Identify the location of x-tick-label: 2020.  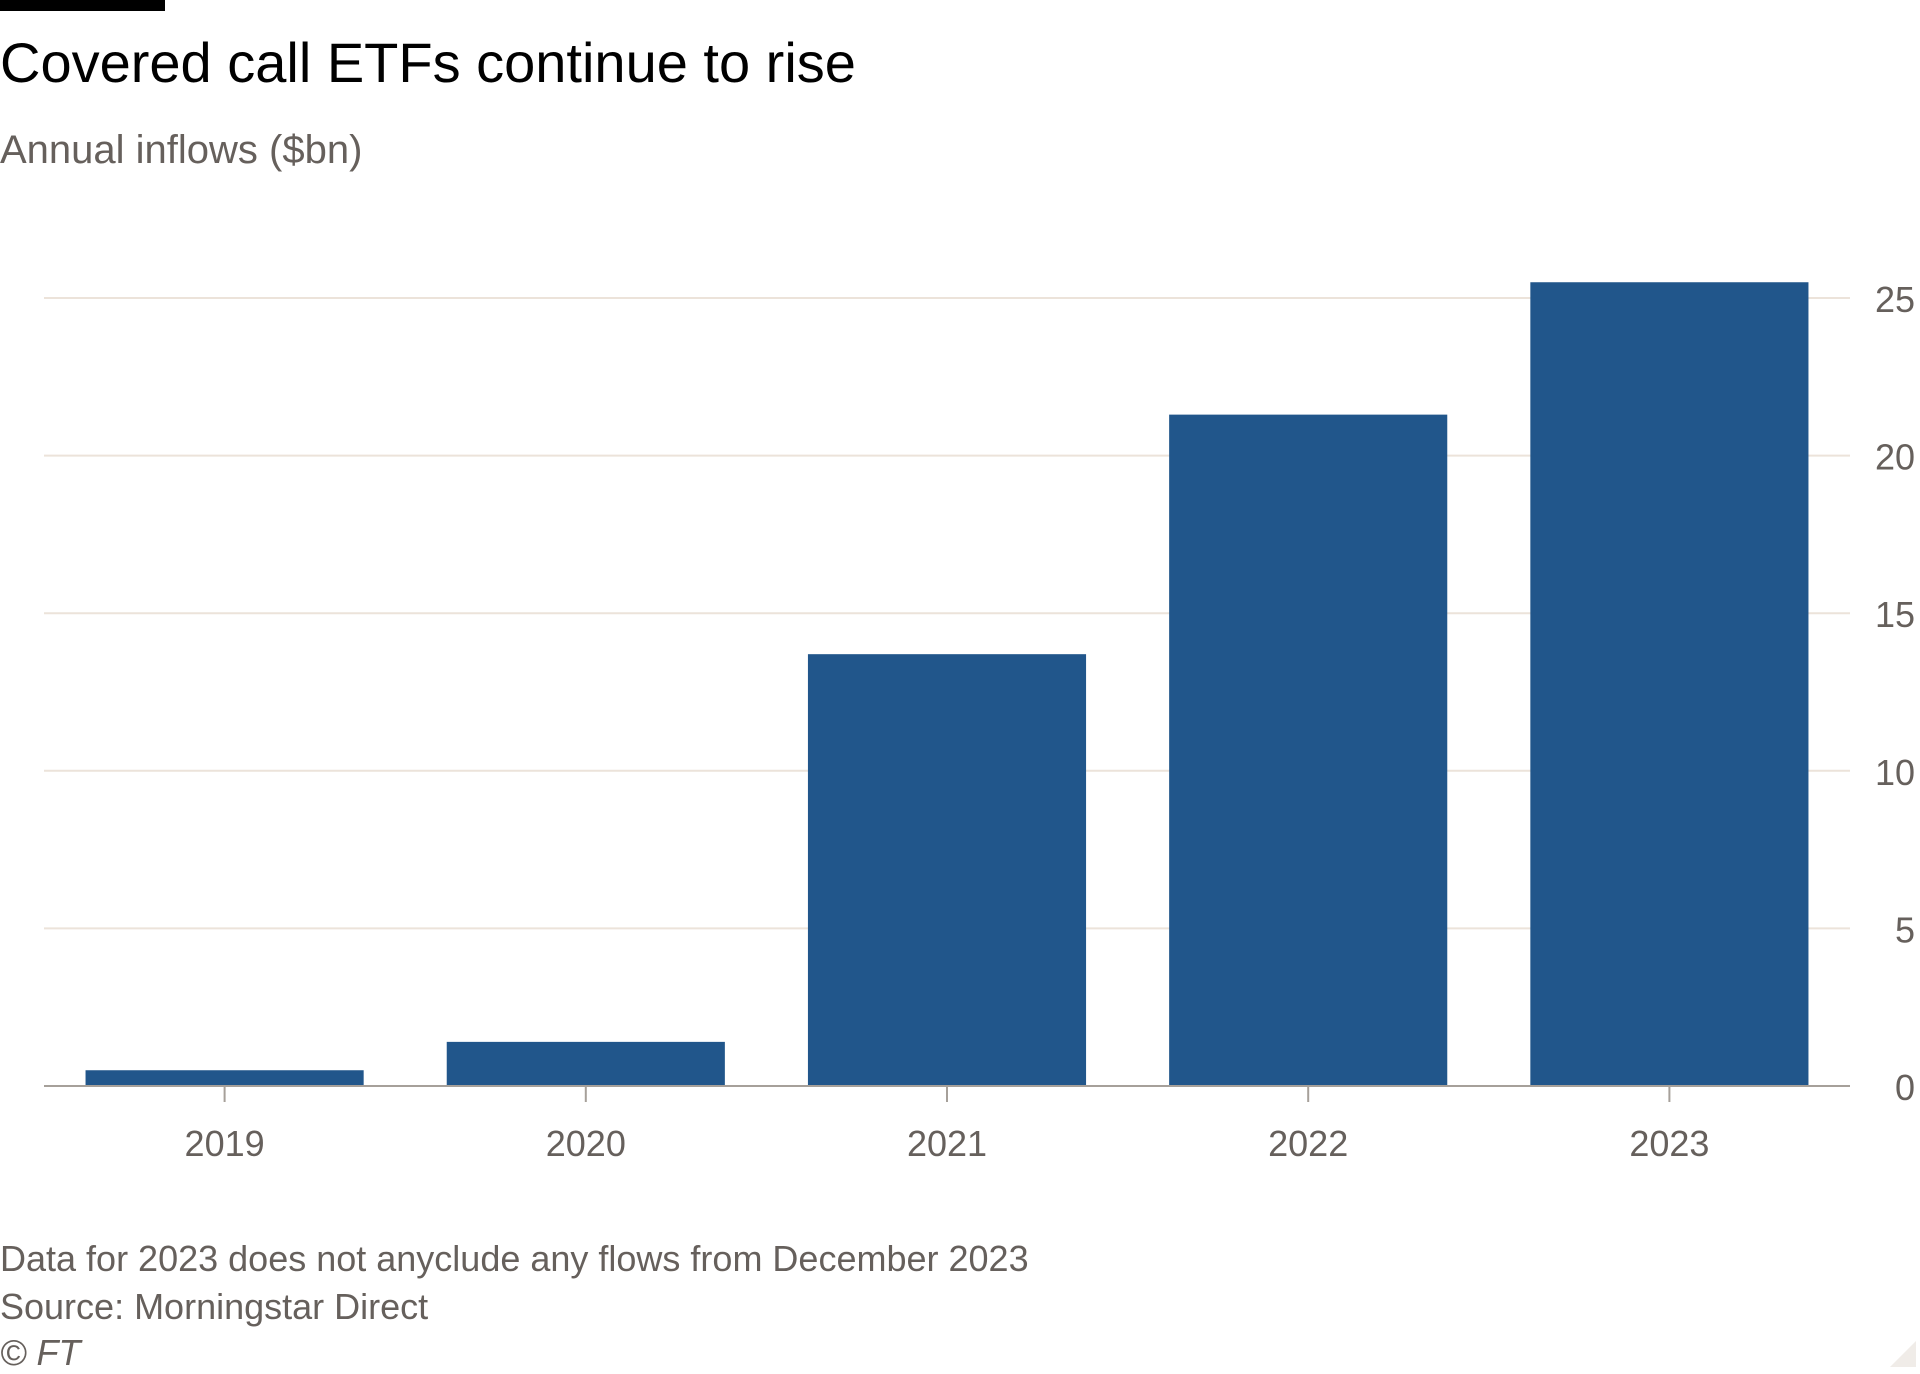
(586, 1143).